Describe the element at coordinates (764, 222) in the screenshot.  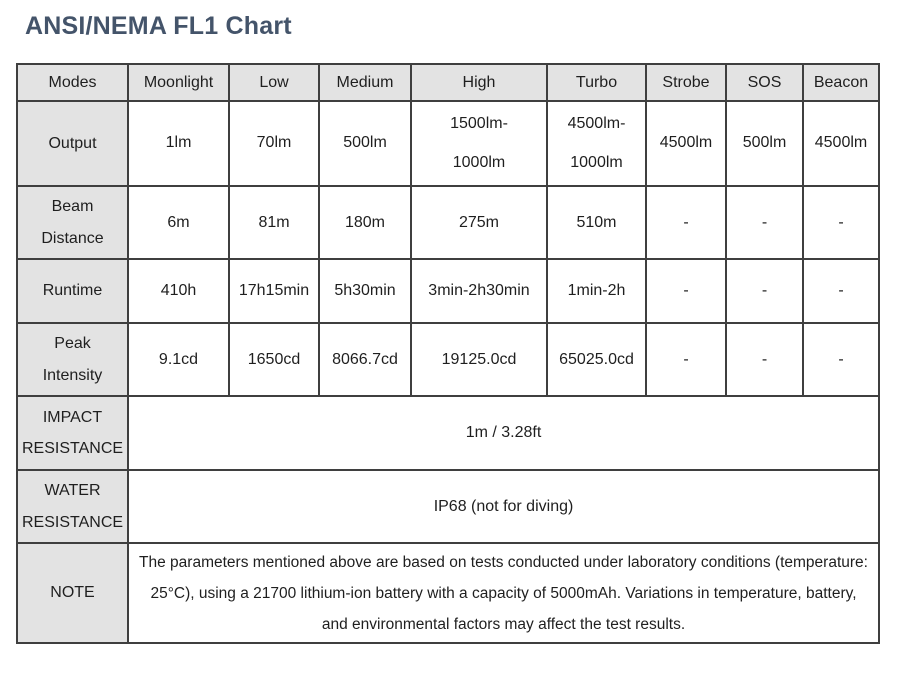
I see `cell-beam-sos: -` at that location.